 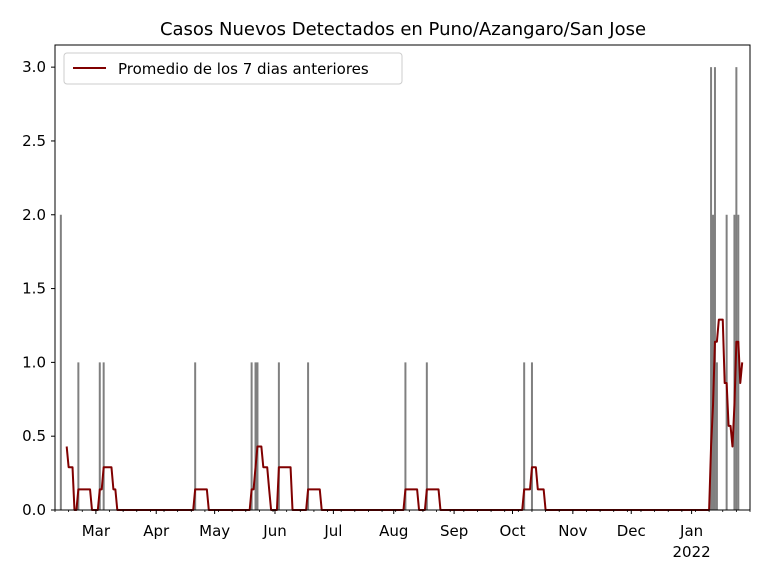 What do you see at coordinates (34, 215) in the screenshot?
I see `y-tick-label: 2.0` at bounding box center [34, 215].